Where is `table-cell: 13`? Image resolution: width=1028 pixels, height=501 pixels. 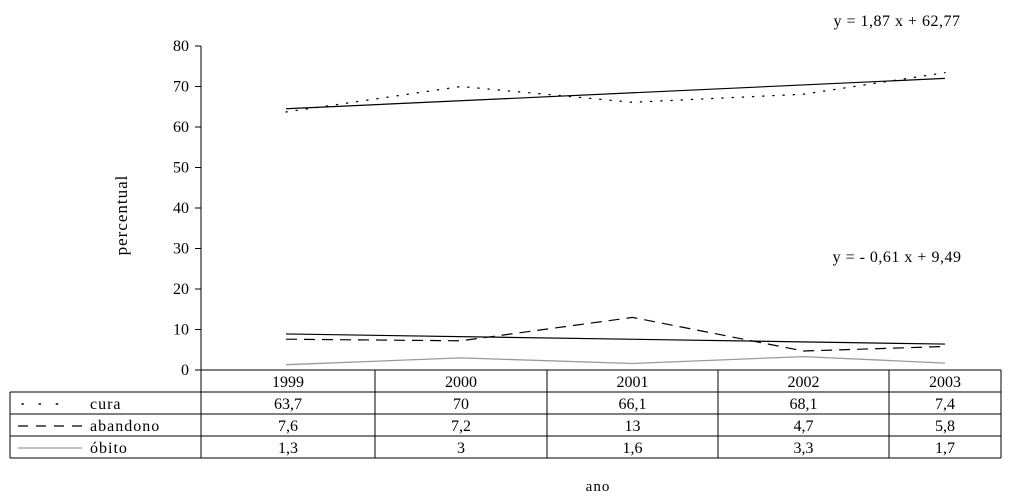 table-cell: 13 is located at coordinates (633, 426).